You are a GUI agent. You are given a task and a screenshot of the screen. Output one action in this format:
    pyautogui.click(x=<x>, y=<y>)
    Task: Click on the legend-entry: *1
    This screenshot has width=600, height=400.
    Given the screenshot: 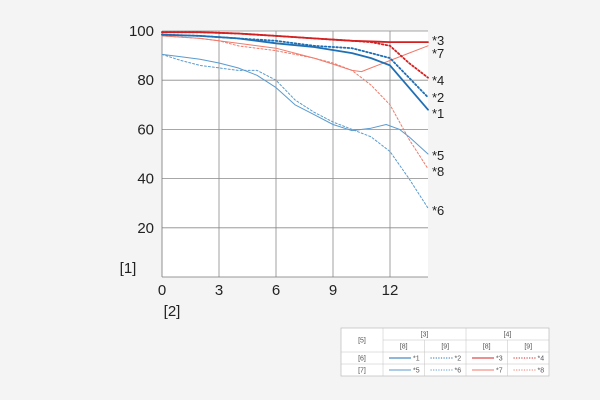 What is the action you would take?
    pyautogui.click(x=416, y=359)
    